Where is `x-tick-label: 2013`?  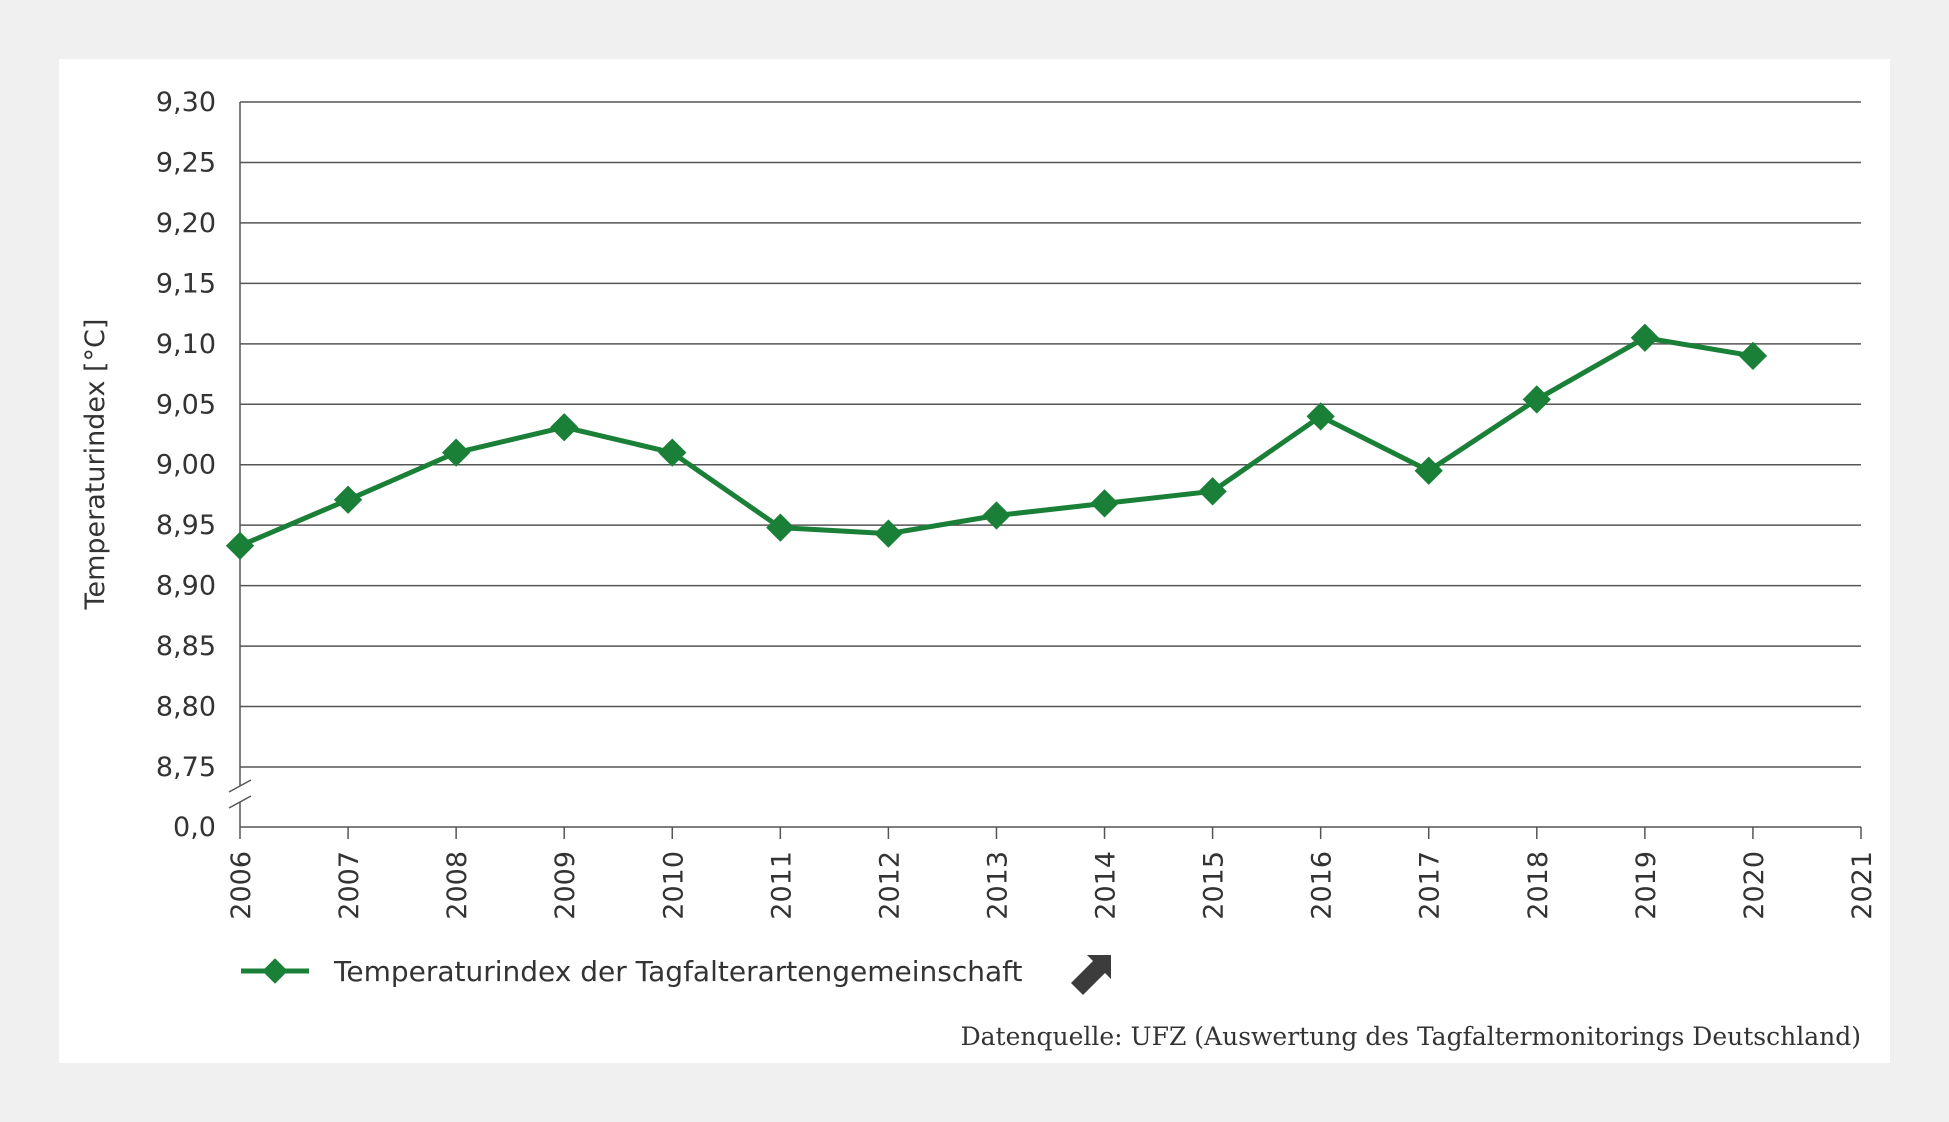
x-tick-label: 2013 is located at coordinates (997, 885).